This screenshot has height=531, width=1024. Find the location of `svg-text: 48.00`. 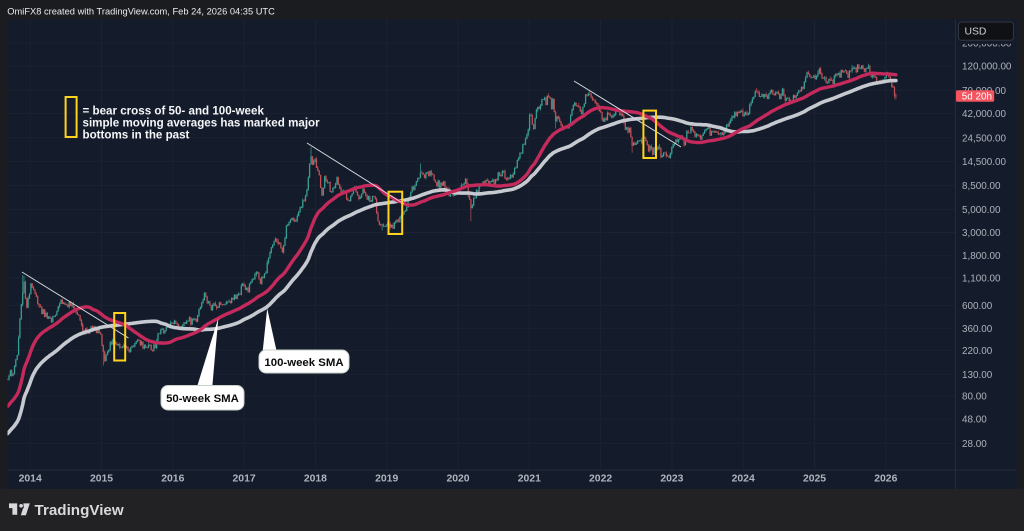

svg-text: 48.00 is located at coordinates (974, 420).